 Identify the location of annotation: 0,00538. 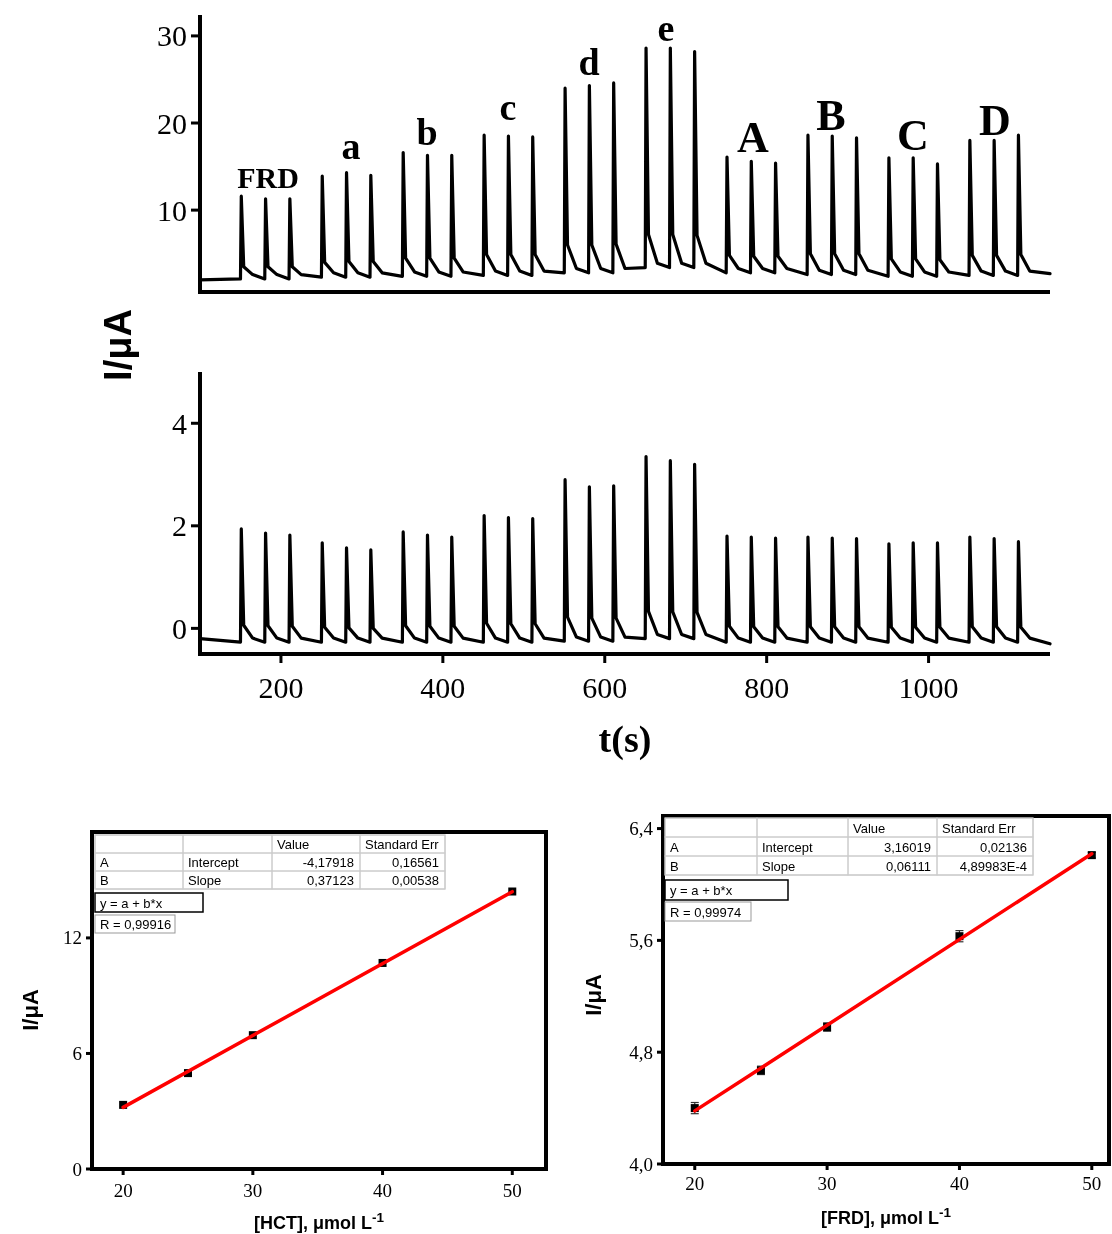
(415, 880).